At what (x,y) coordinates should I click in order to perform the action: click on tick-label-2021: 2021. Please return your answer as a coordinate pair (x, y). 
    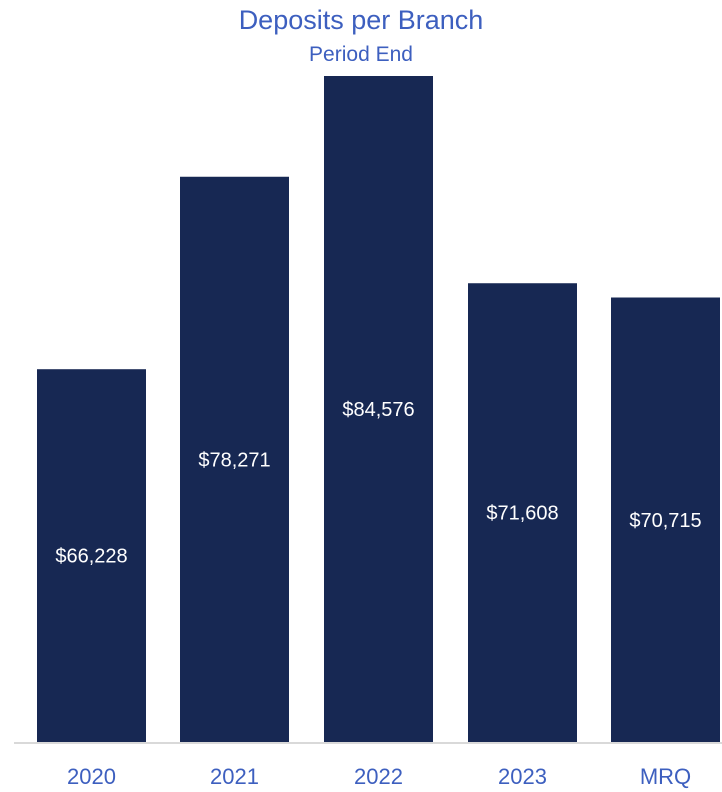
    Looking at the image, I should click on (234, 776).